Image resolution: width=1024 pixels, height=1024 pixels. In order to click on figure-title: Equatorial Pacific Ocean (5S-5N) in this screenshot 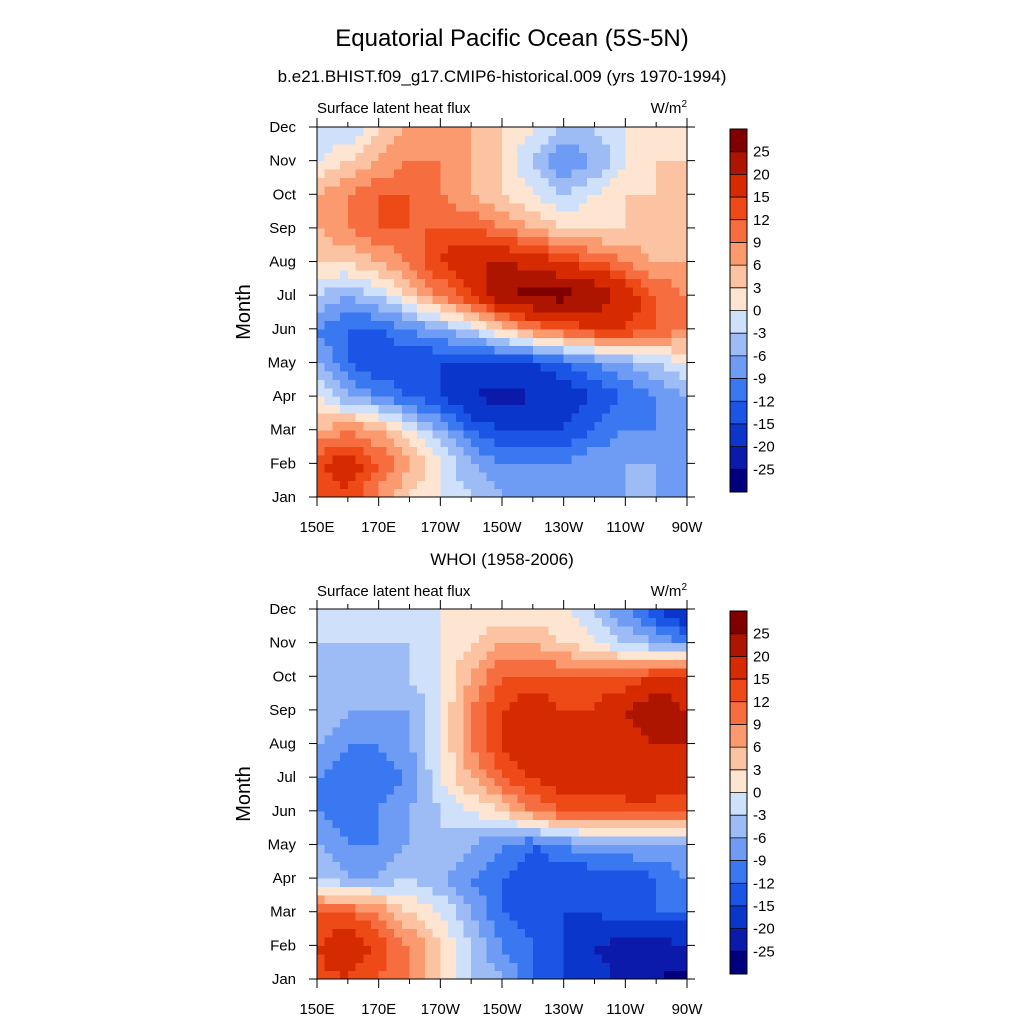, I will do `click(511, 38)`.